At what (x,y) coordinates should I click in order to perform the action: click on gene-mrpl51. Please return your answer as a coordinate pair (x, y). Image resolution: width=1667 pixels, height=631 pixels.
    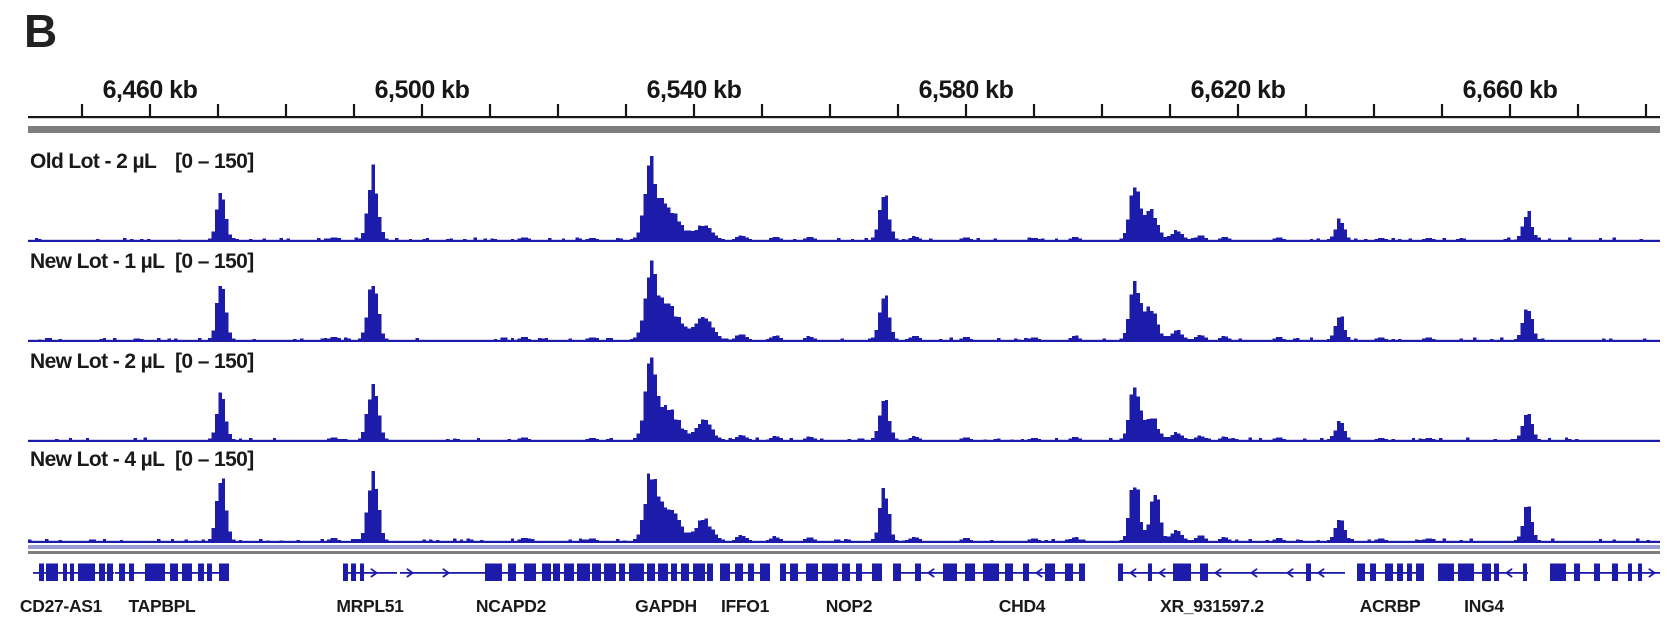
    Looking at the image, I should click on (370, 572).